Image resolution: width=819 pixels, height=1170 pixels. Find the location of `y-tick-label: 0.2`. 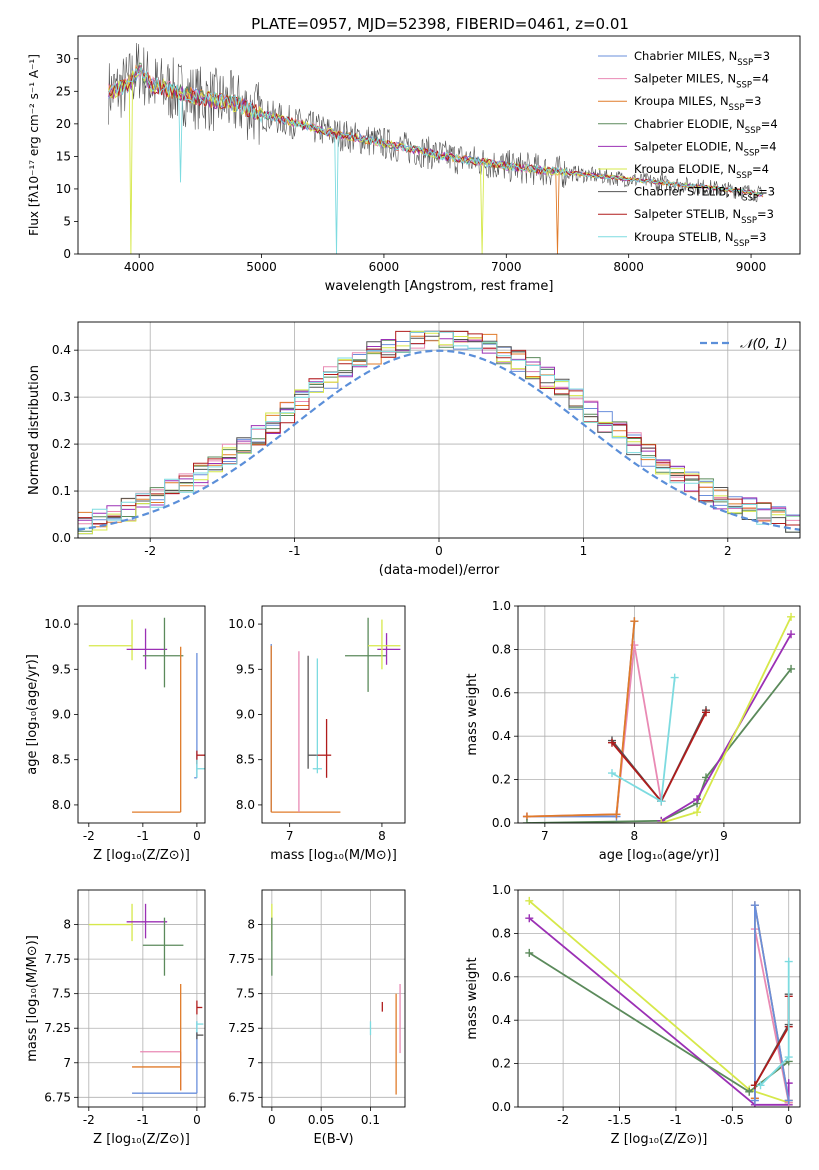

y-tick-label: 0.2 is located at coordinates (61, 444).